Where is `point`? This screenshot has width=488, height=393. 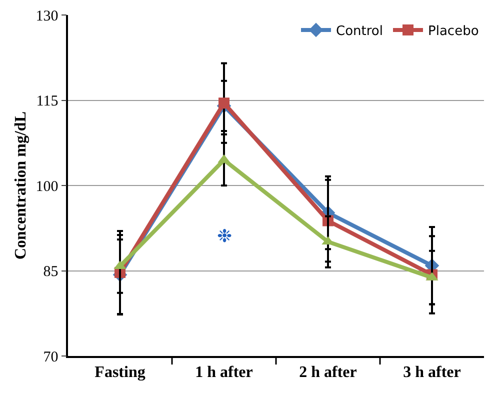
point is located at coordinates (224, 103).